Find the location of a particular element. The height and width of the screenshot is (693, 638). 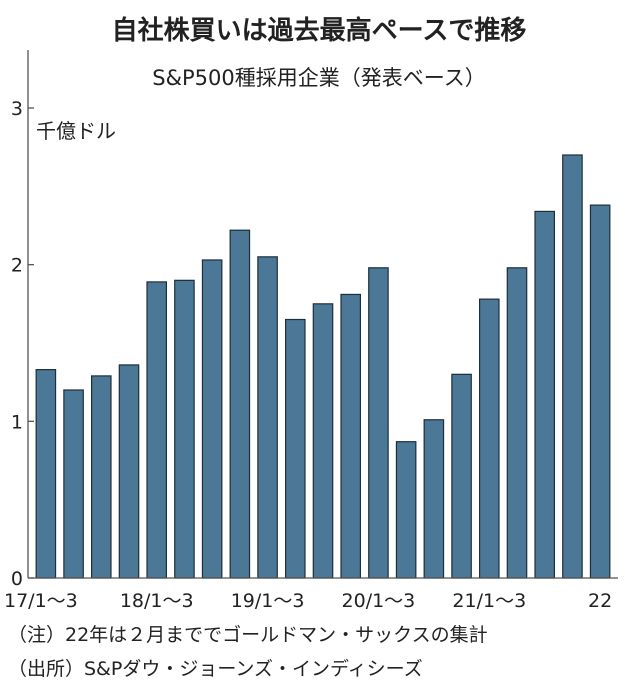

y-axis-unit-label: 千億ドル is located at coordinates (76, 131).